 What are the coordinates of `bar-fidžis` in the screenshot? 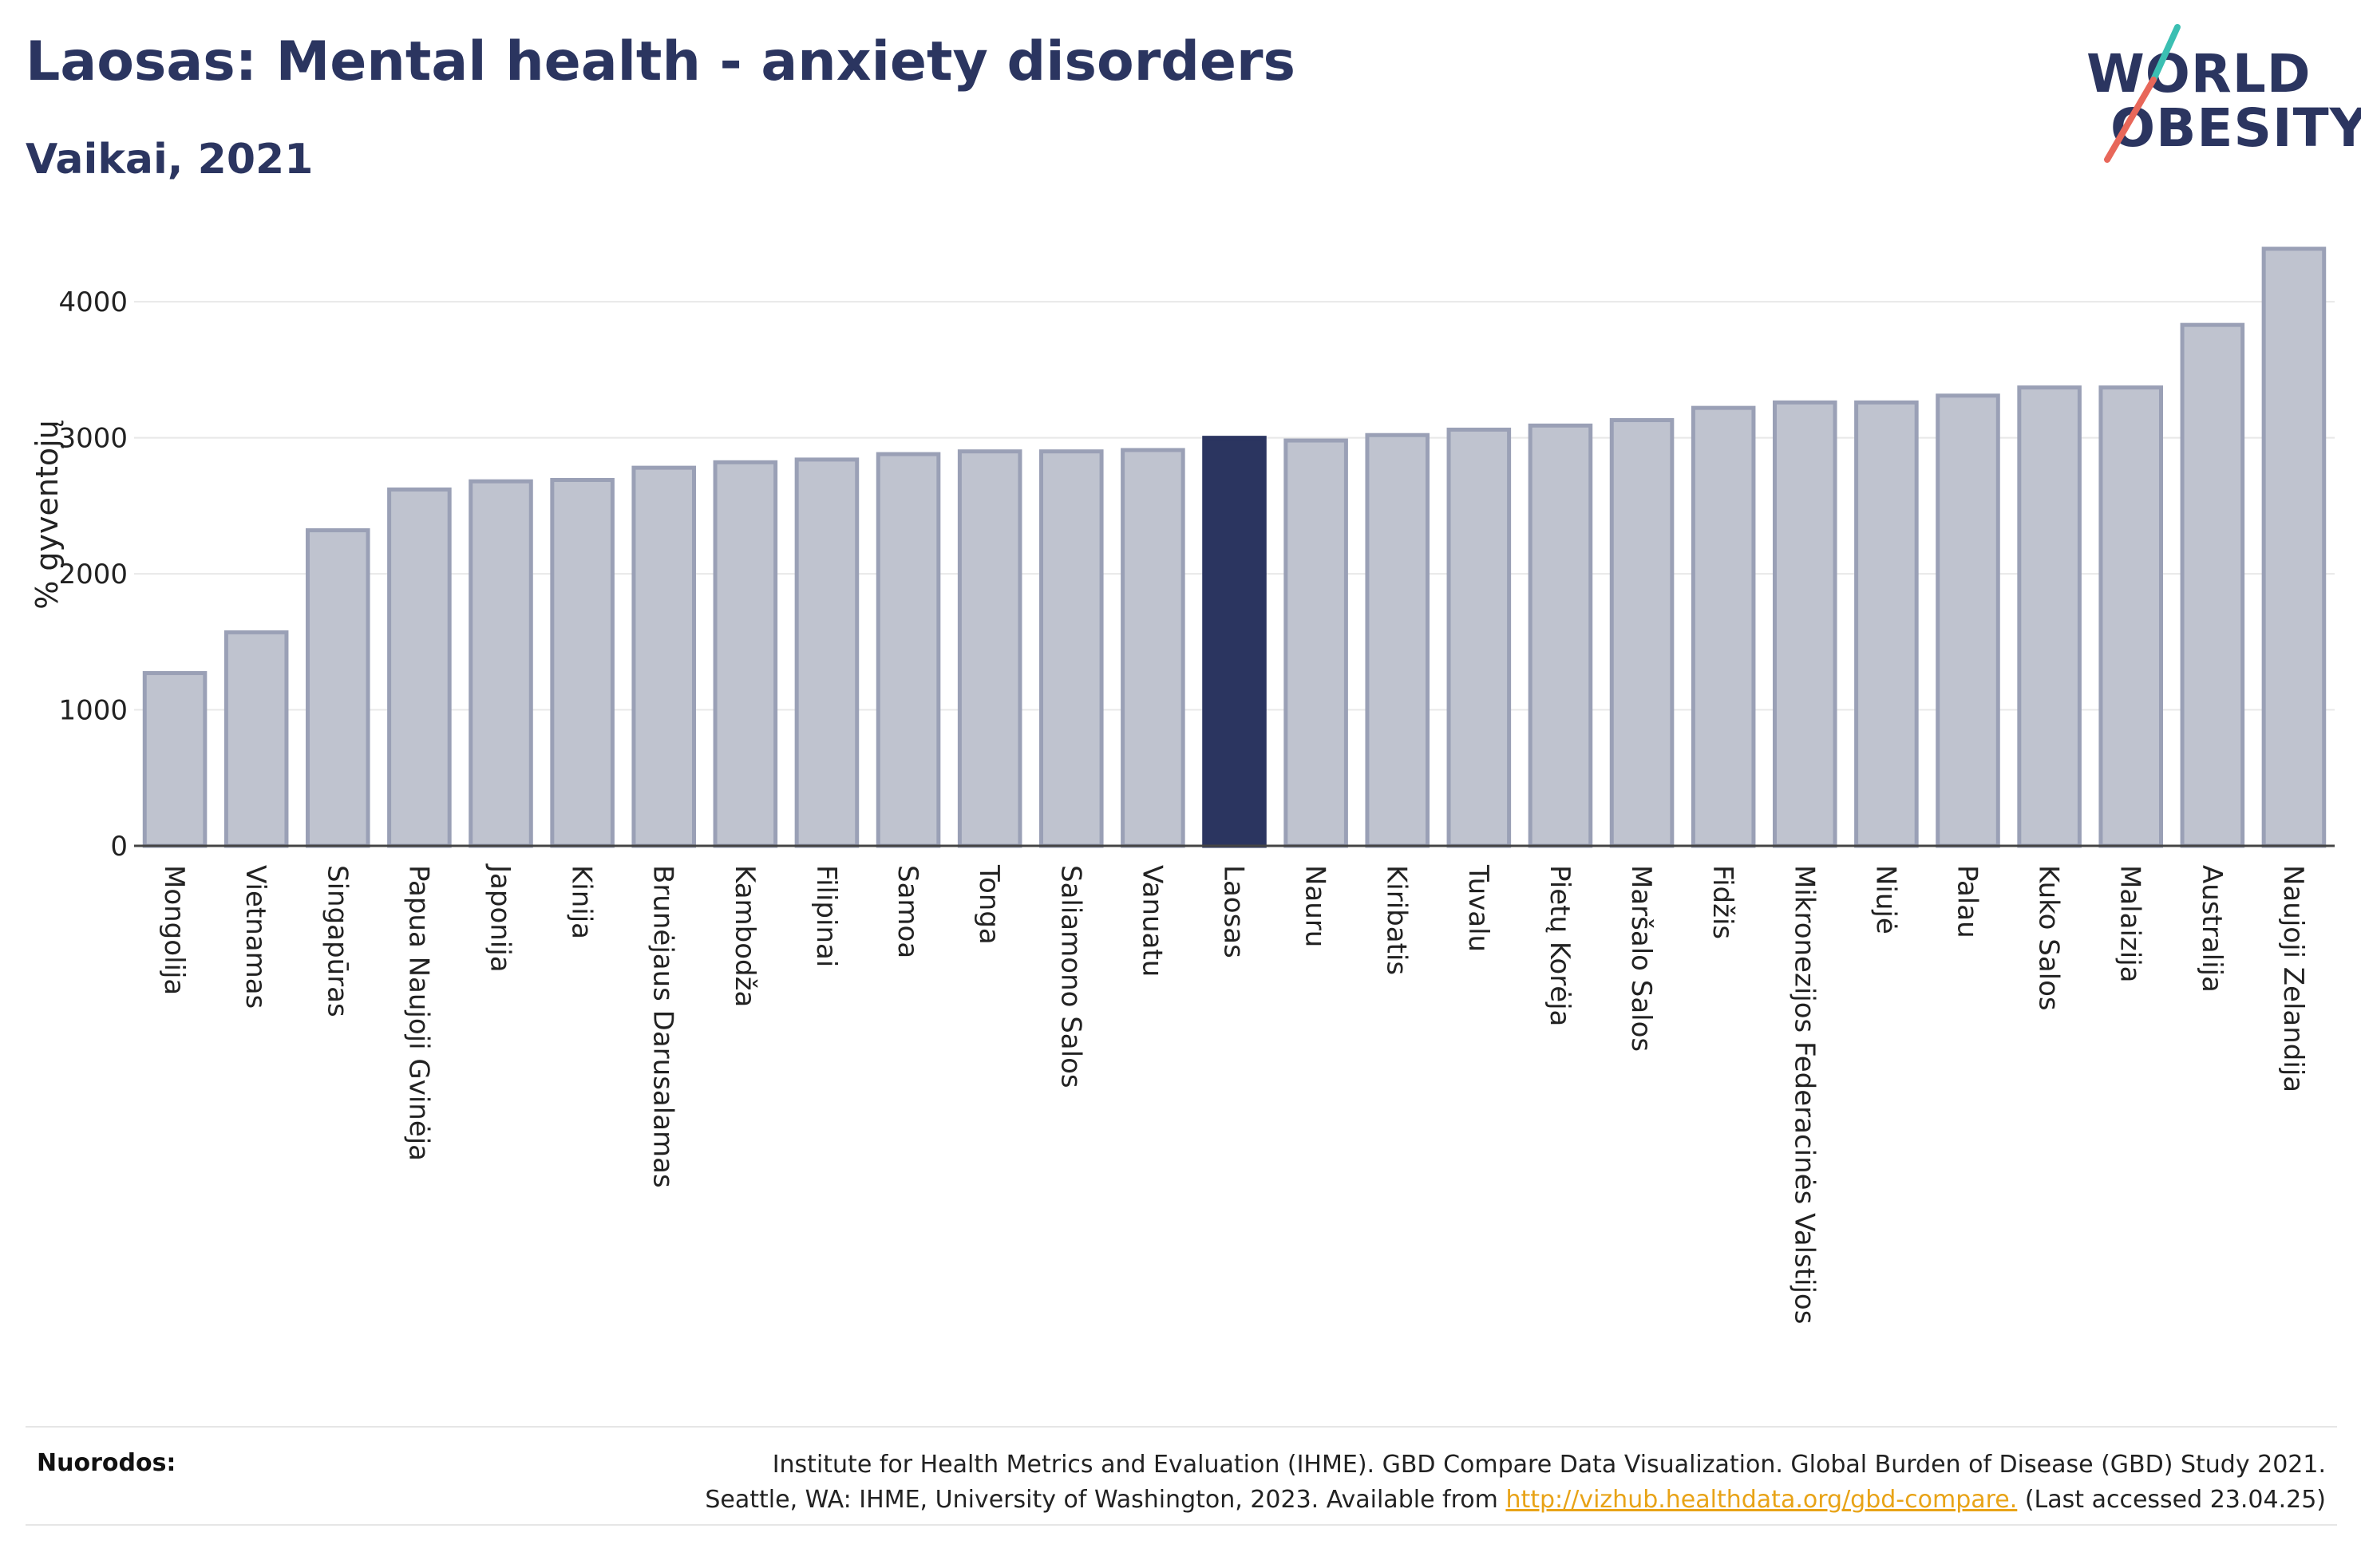 It's located at (1723, 626).